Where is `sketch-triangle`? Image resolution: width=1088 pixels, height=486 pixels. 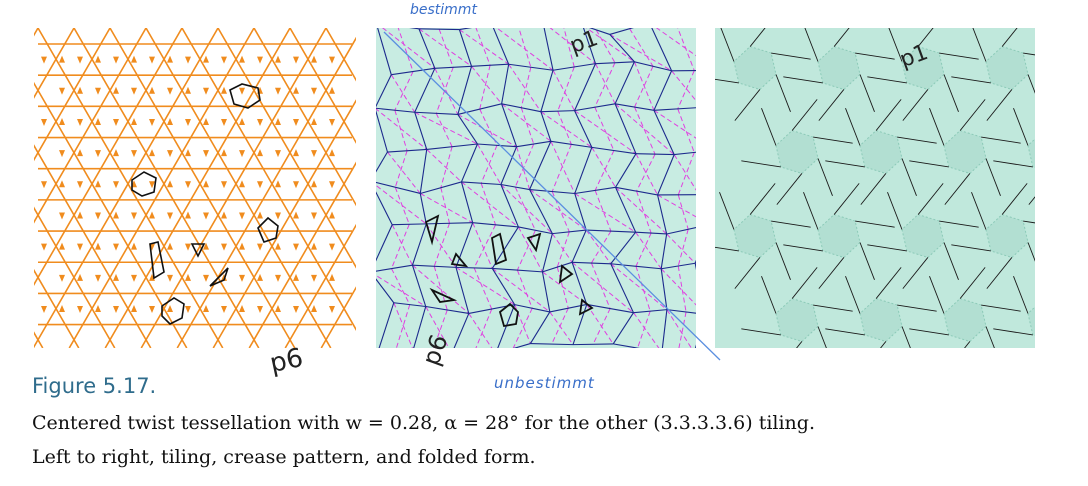 sketch-triangle is located at coordinates (198, 250).